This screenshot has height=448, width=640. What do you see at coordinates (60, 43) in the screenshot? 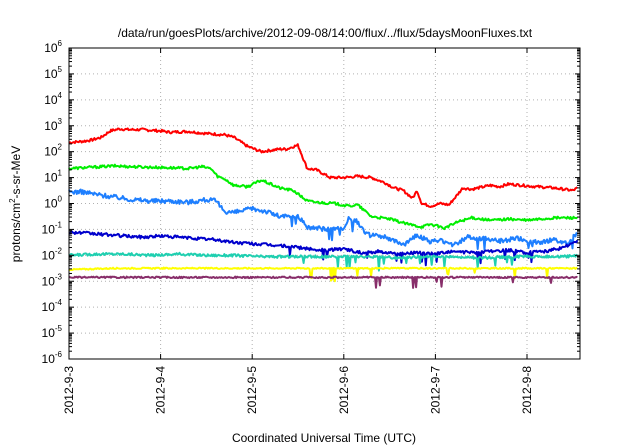
I see `y-tick-exponent: 6` at bounding box center [60, 43].